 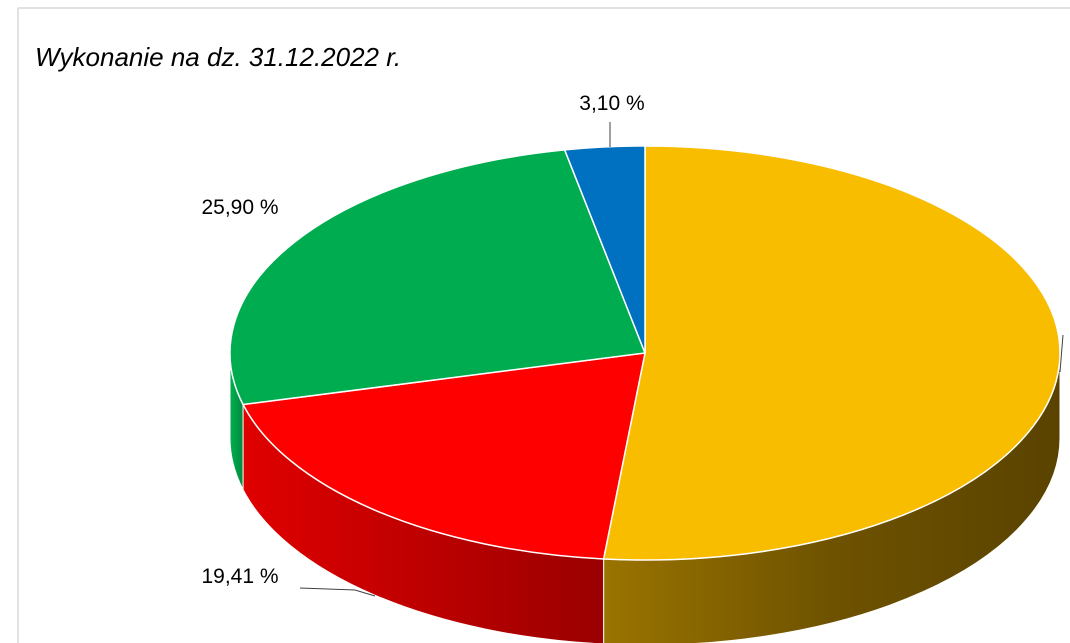 I want to click on data-label: 3,10 %, so click(x=611, y=103).